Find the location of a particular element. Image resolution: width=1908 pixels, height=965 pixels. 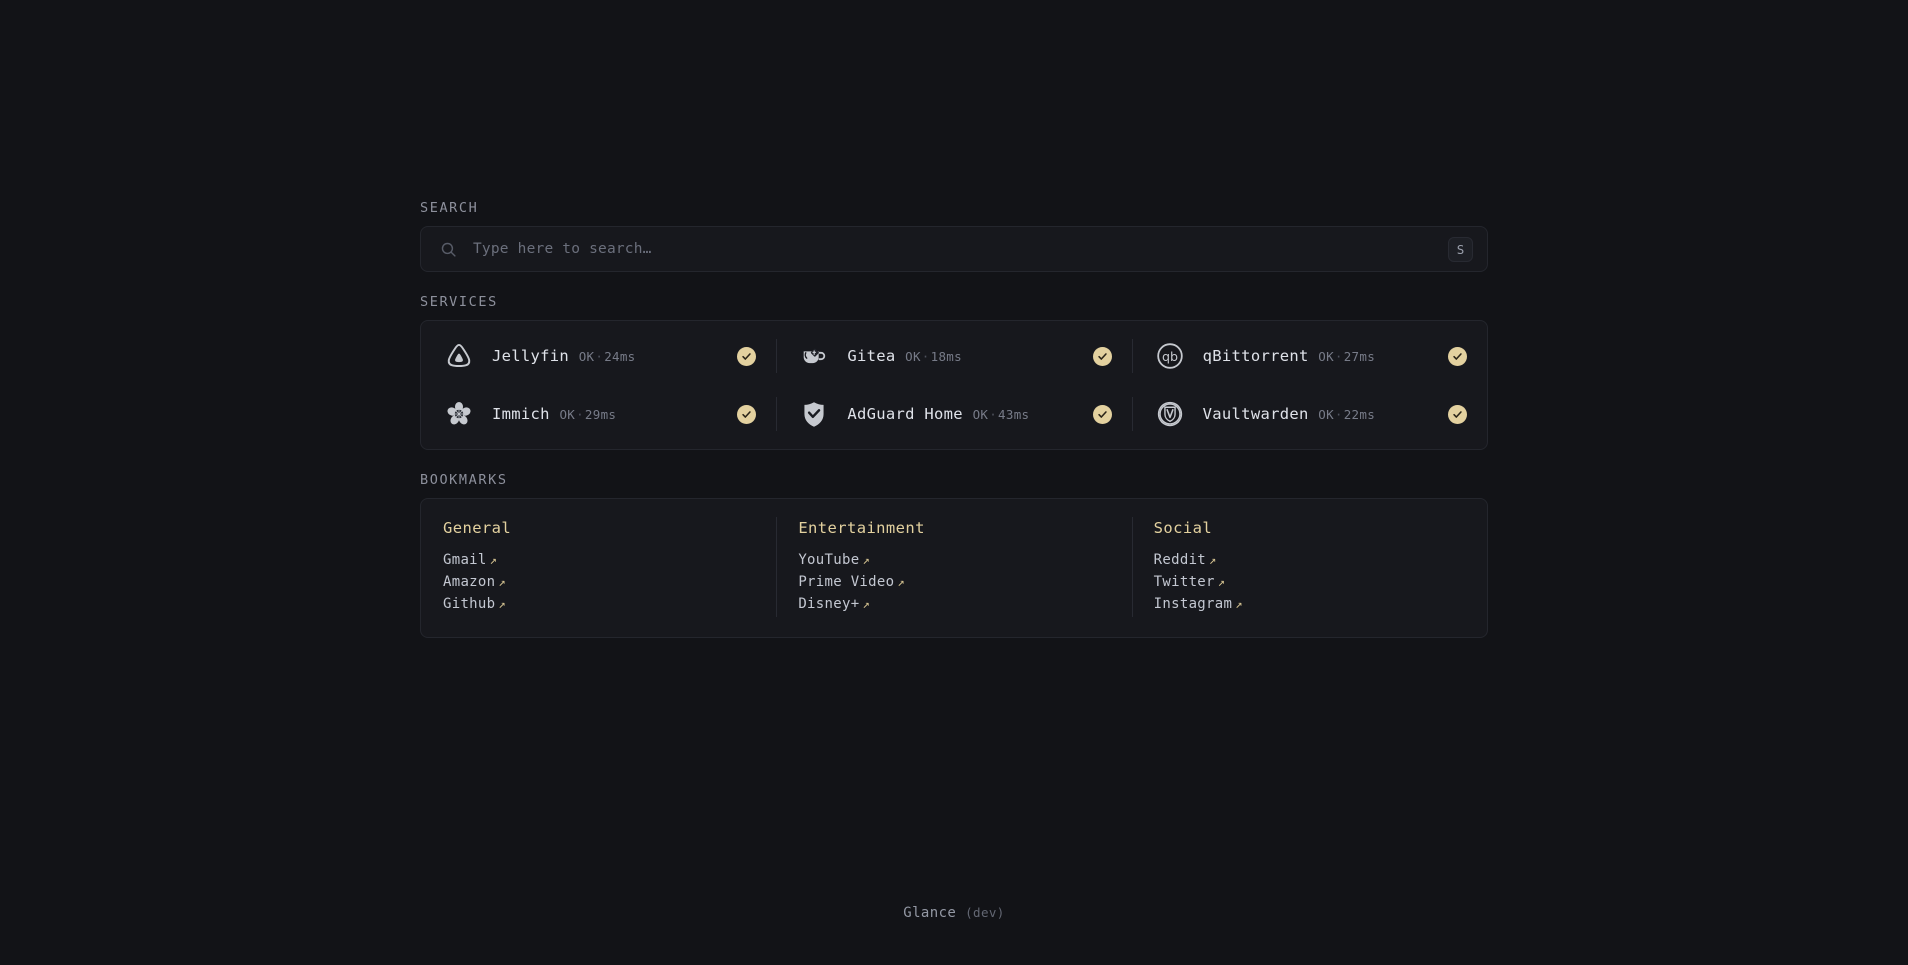

services-section: SERVICES Jellyfin OK·24ms is located at coordinates (954, 372).